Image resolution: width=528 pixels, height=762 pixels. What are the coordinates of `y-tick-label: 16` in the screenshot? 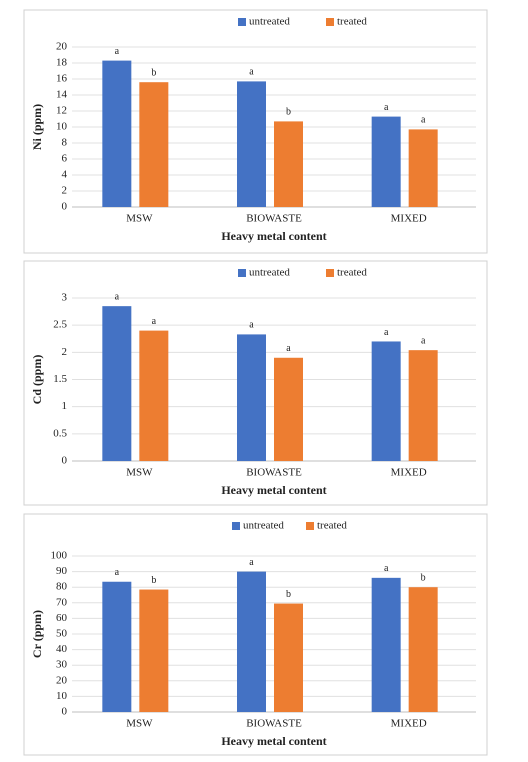 It's located at (62, 79).